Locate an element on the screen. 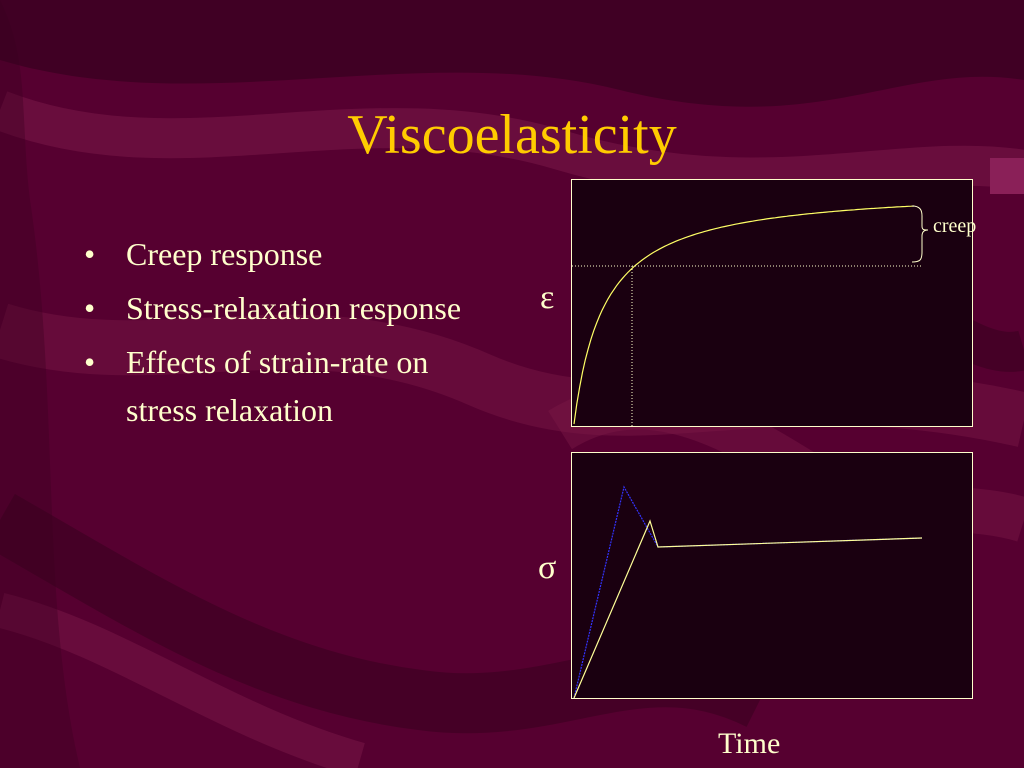 This screenshot has width=1024, height=768. bullet-text: Stress-relaxation response is located at coordinates (294, 308).